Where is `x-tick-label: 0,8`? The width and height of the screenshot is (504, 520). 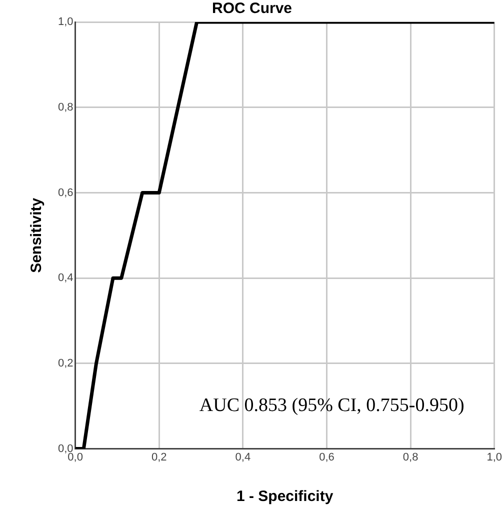 x-tick-label: 0,8 is located at coordinates (410, 457).